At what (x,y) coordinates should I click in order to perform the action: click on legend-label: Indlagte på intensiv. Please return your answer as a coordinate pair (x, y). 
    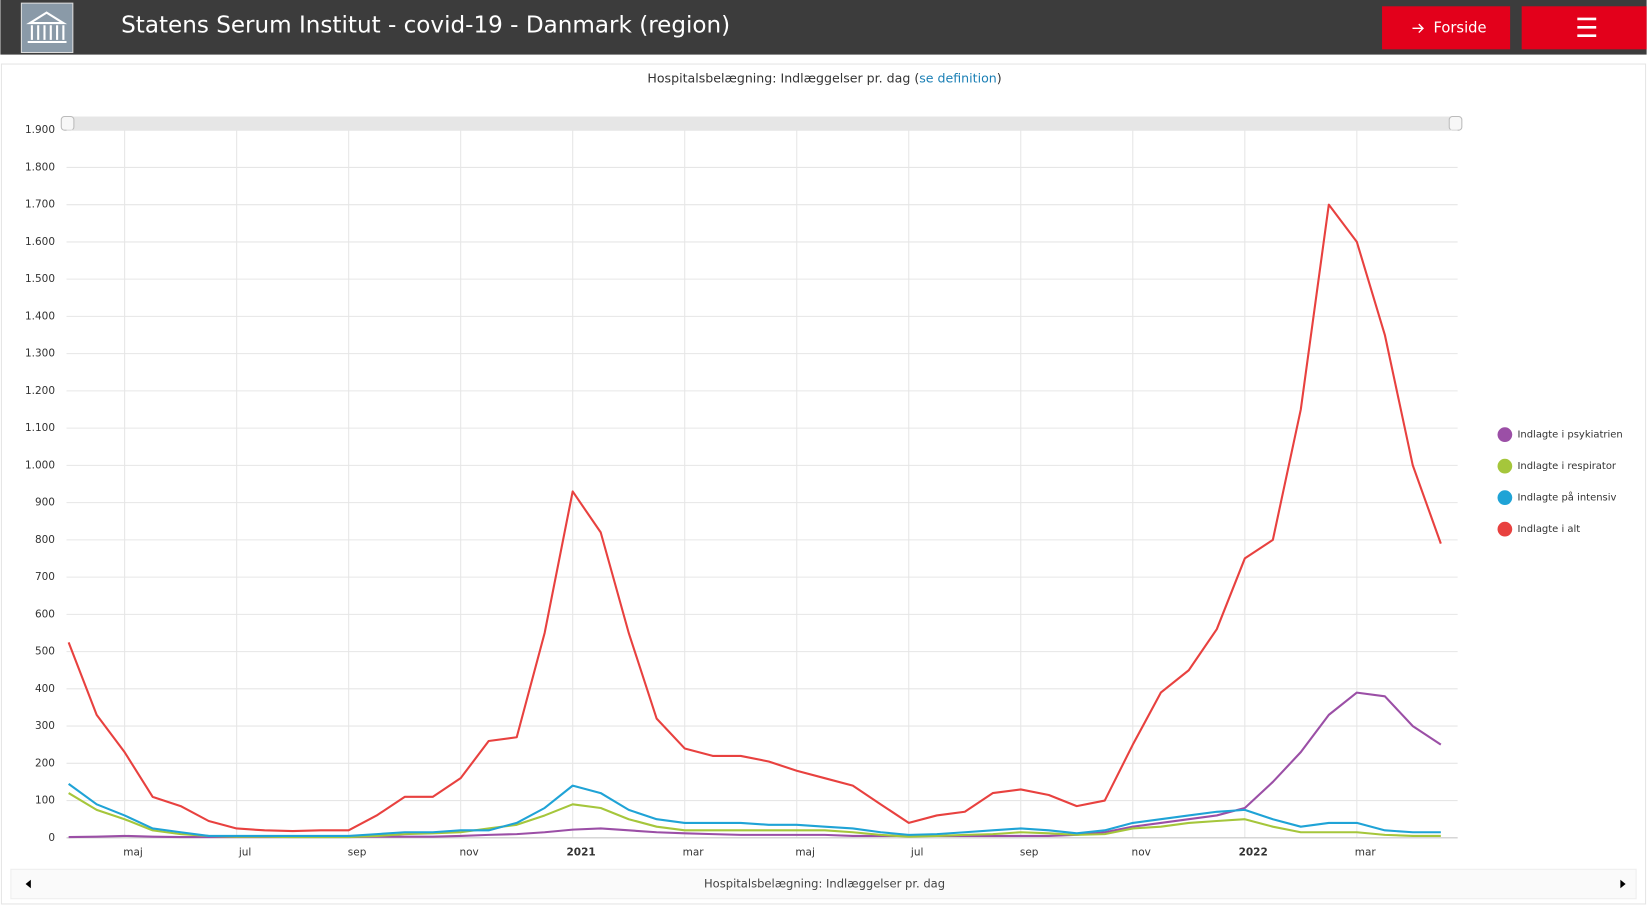
    Looking at the image, I should click on (1566, 497).